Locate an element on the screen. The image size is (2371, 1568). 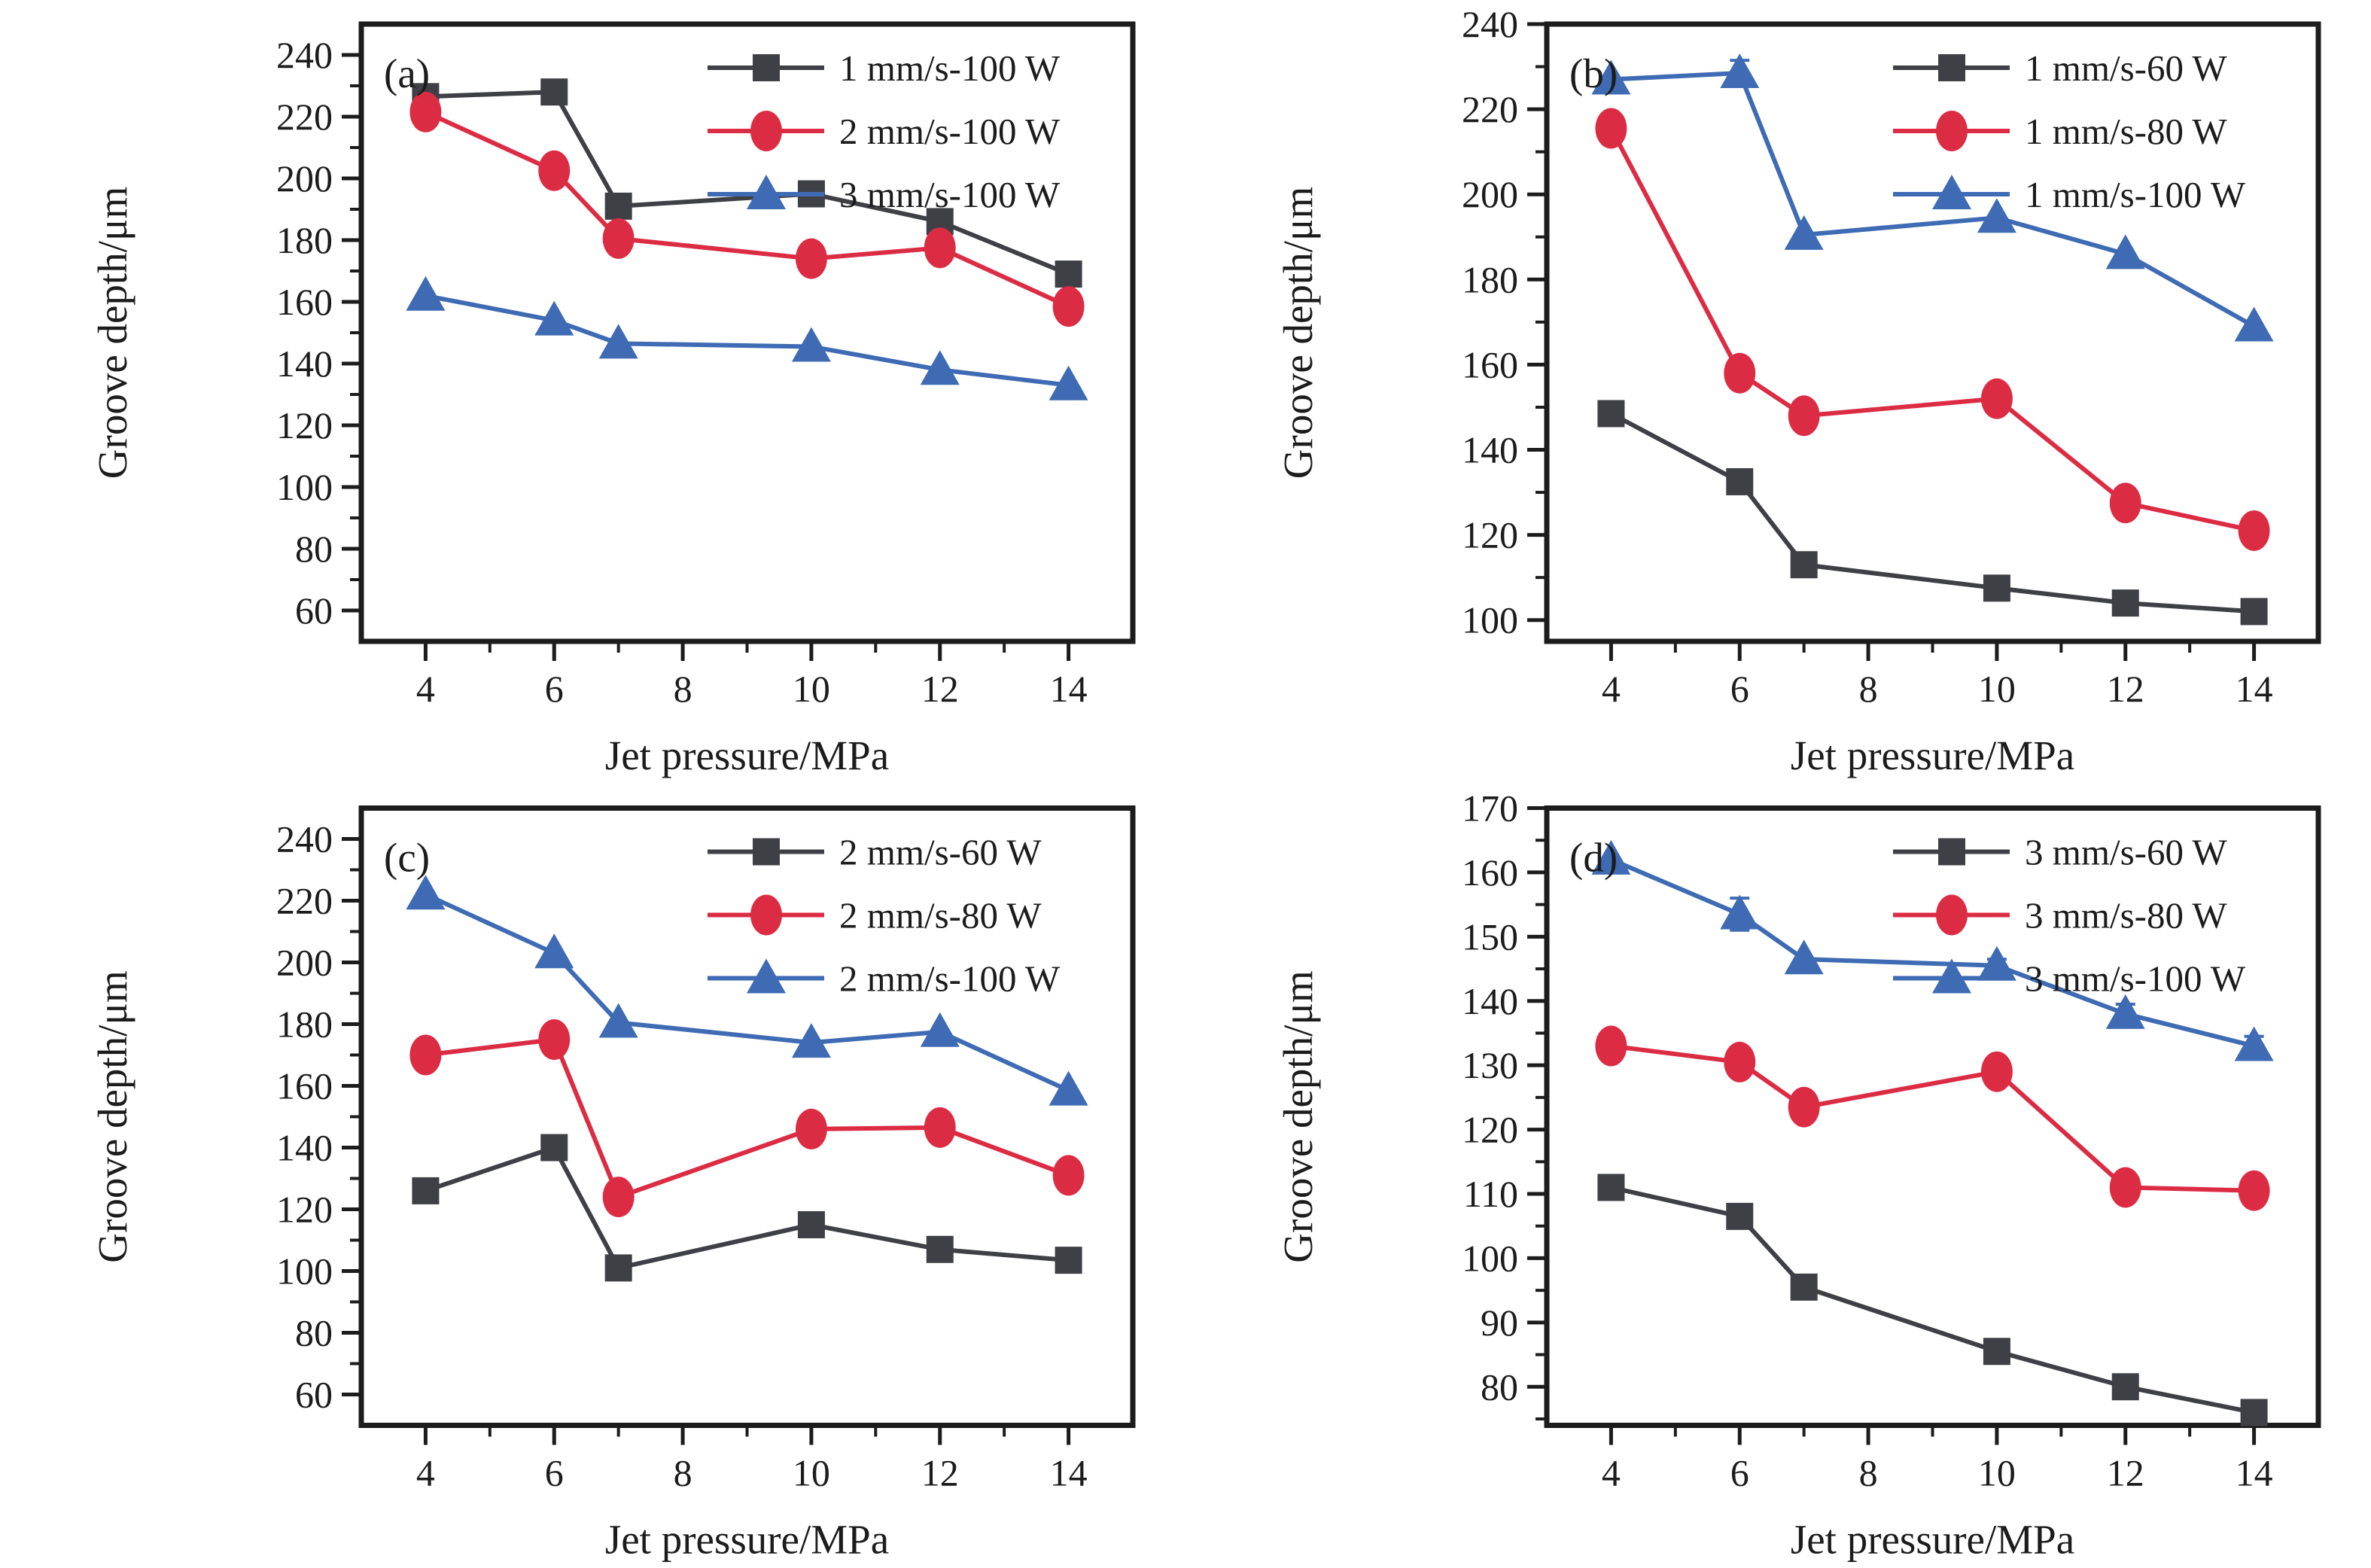
y-tick-label: 150 is located at coordinates (1490, 936).